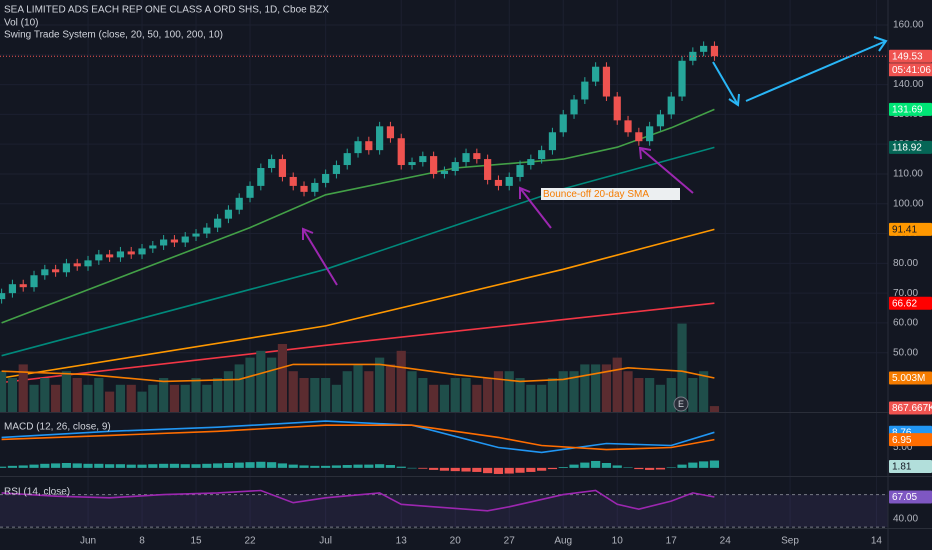 This screenshot has height=550, width=932. Describe the element at coordinates (21, 23) in the screenshot. I see `indicator-label: Vol (10)` at that location.